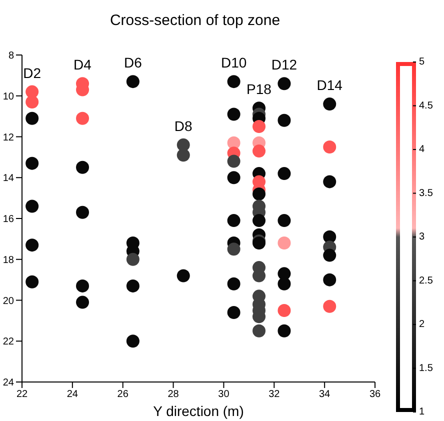 This screenshot has height=421, width=444. I want to click on y-tick-label: 8, so click(11, 56).